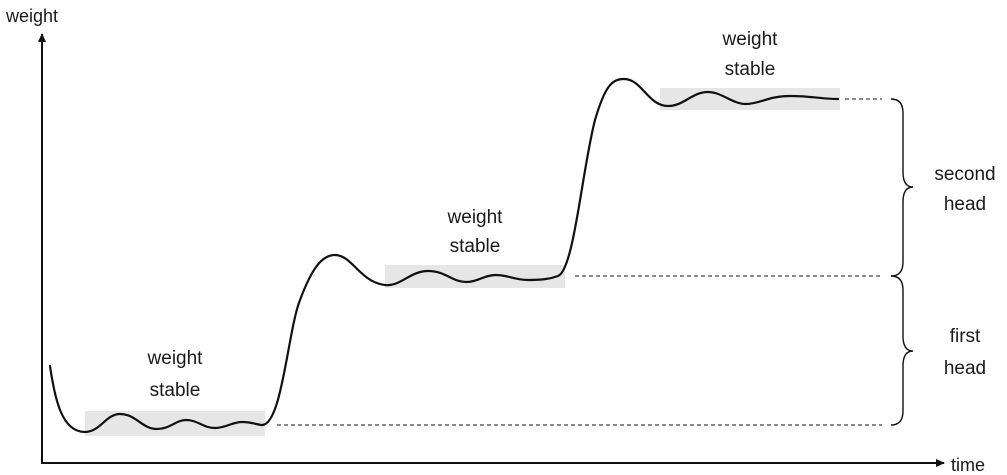 The image size is (1007, 475). Describe the element at coordinates (965, 204) in the screenshot. I see `second-head-label-line2: head` at that location.